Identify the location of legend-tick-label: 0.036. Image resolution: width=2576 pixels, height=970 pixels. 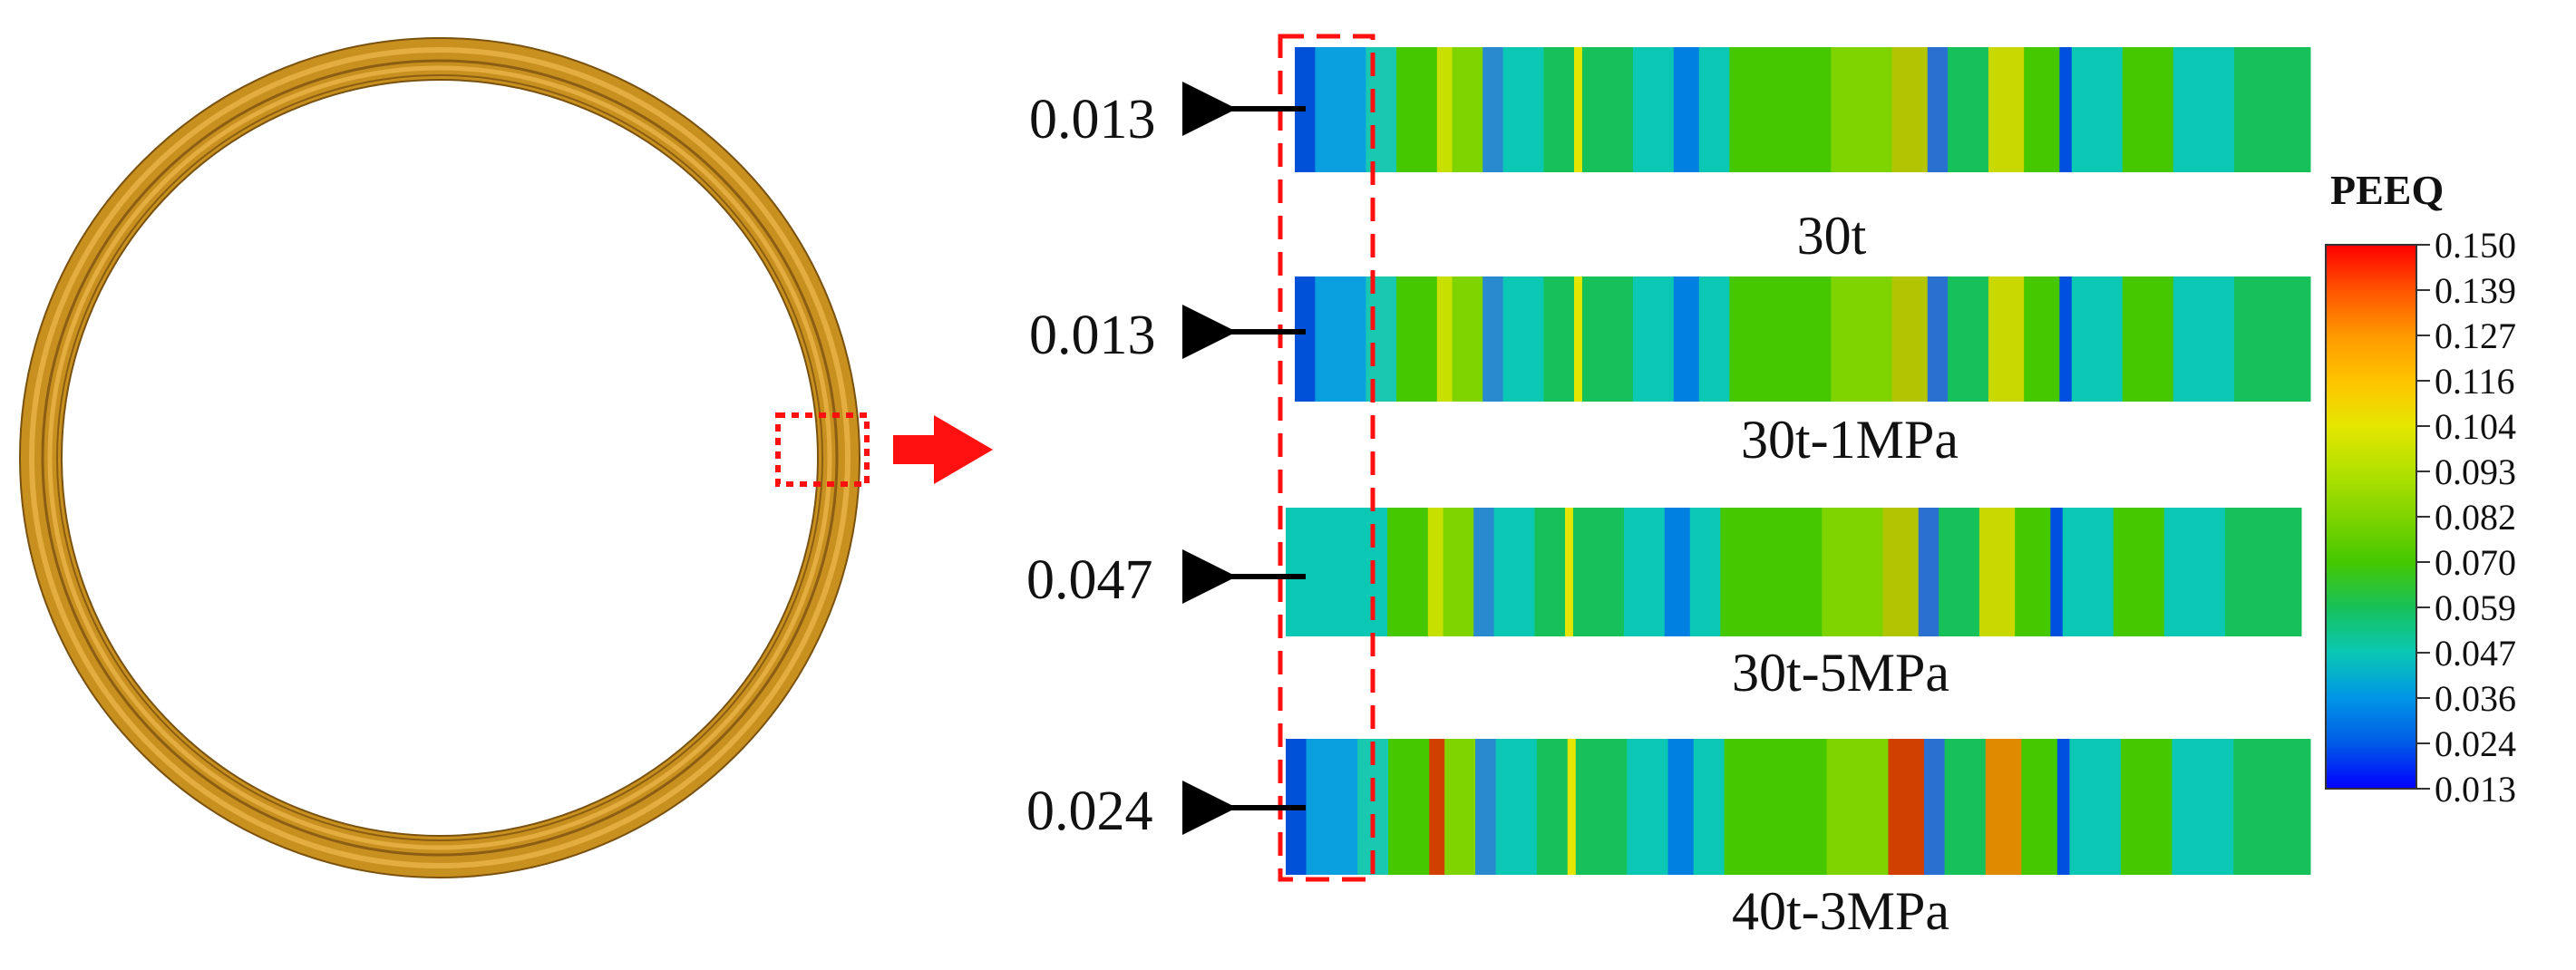
(2475, 698).